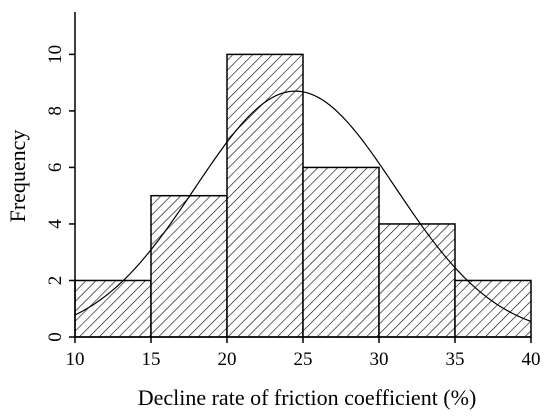 The height and width of the screenshot is (419, 550). What do you see at coordinates (379, 359) in the screenshot?
I see `x-tick-label: 30` at bounding box center [379, 359].